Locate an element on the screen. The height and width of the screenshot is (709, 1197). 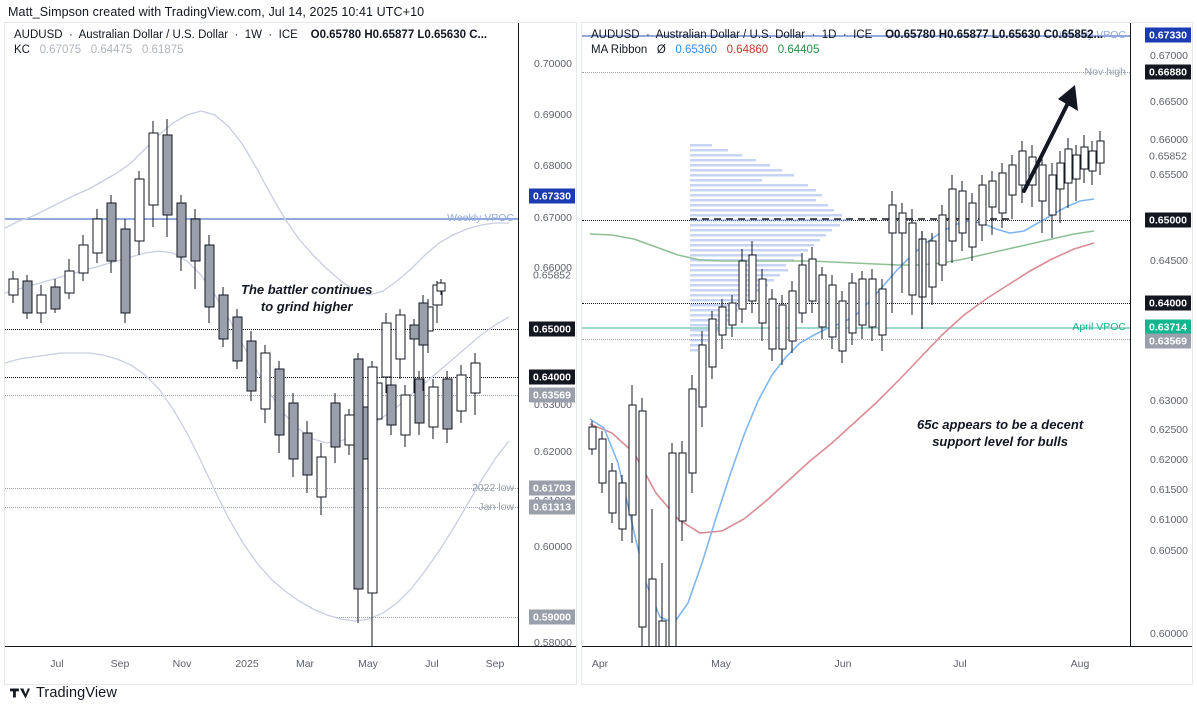
daily-level-63569-line is located at coordinates (856, 339).